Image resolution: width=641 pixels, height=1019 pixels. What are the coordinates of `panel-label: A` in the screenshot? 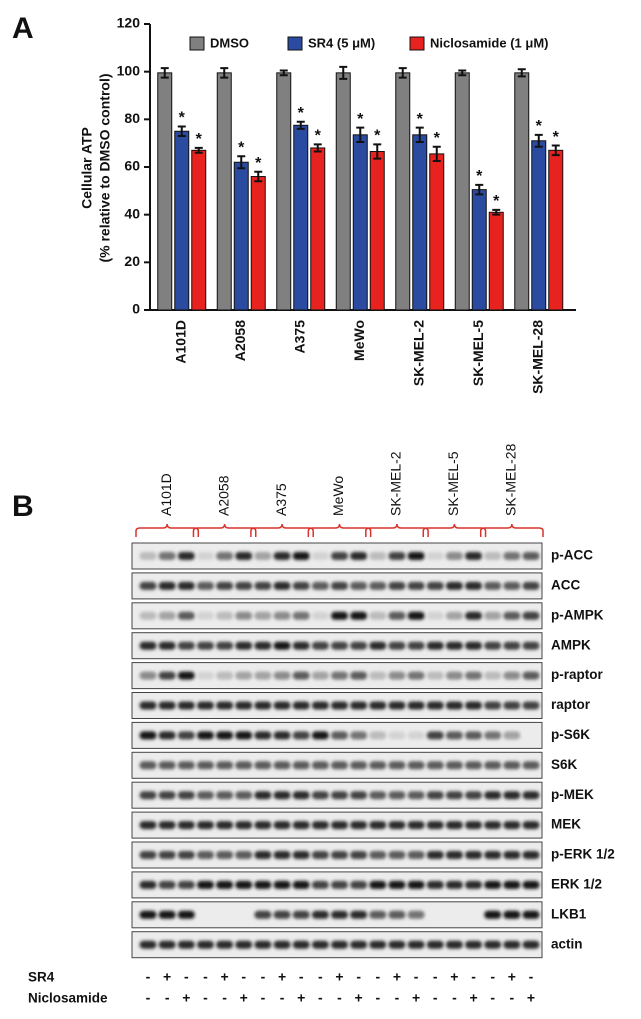 It's located at (23, 28).